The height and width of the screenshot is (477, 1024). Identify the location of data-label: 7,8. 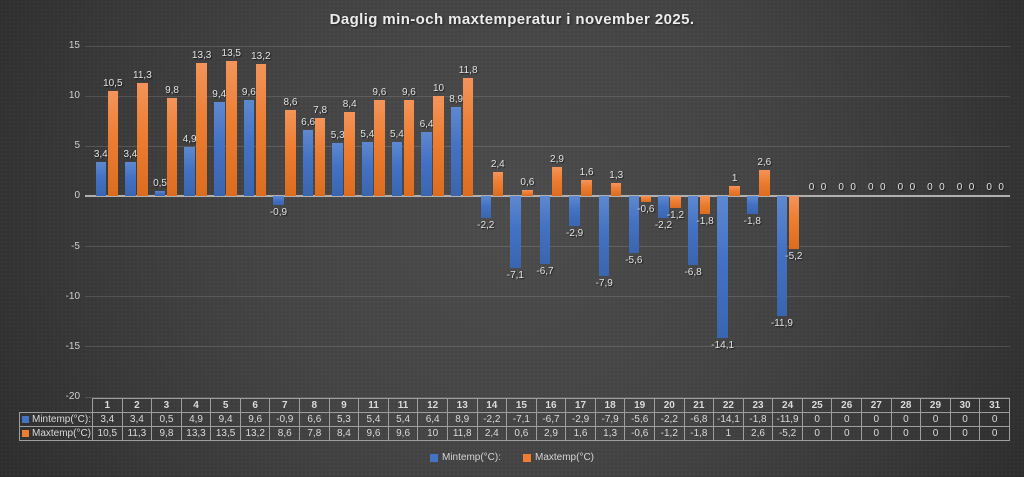
(320, 111).